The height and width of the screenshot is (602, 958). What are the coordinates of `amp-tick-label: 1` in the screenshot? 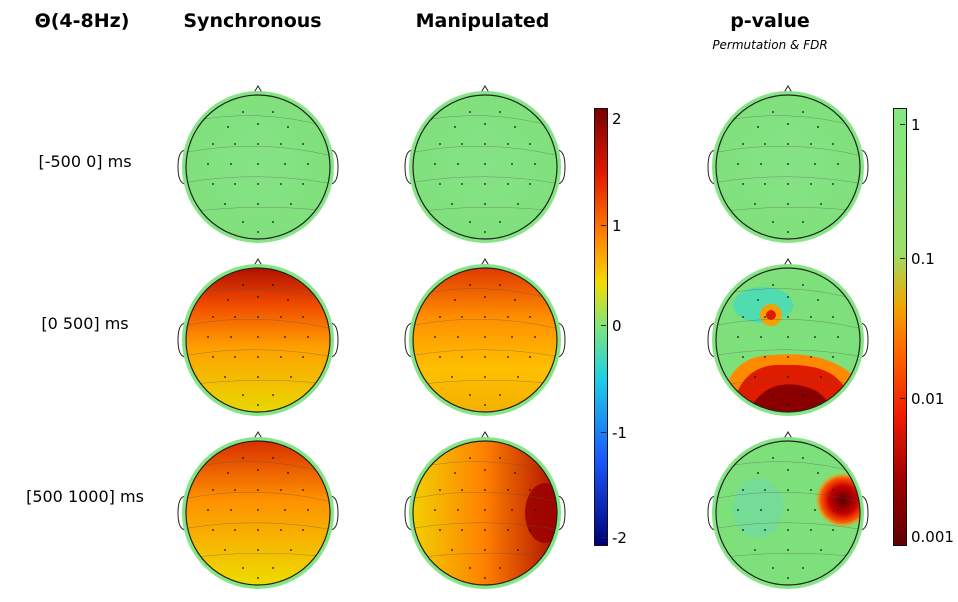 It's located at (617, 226).